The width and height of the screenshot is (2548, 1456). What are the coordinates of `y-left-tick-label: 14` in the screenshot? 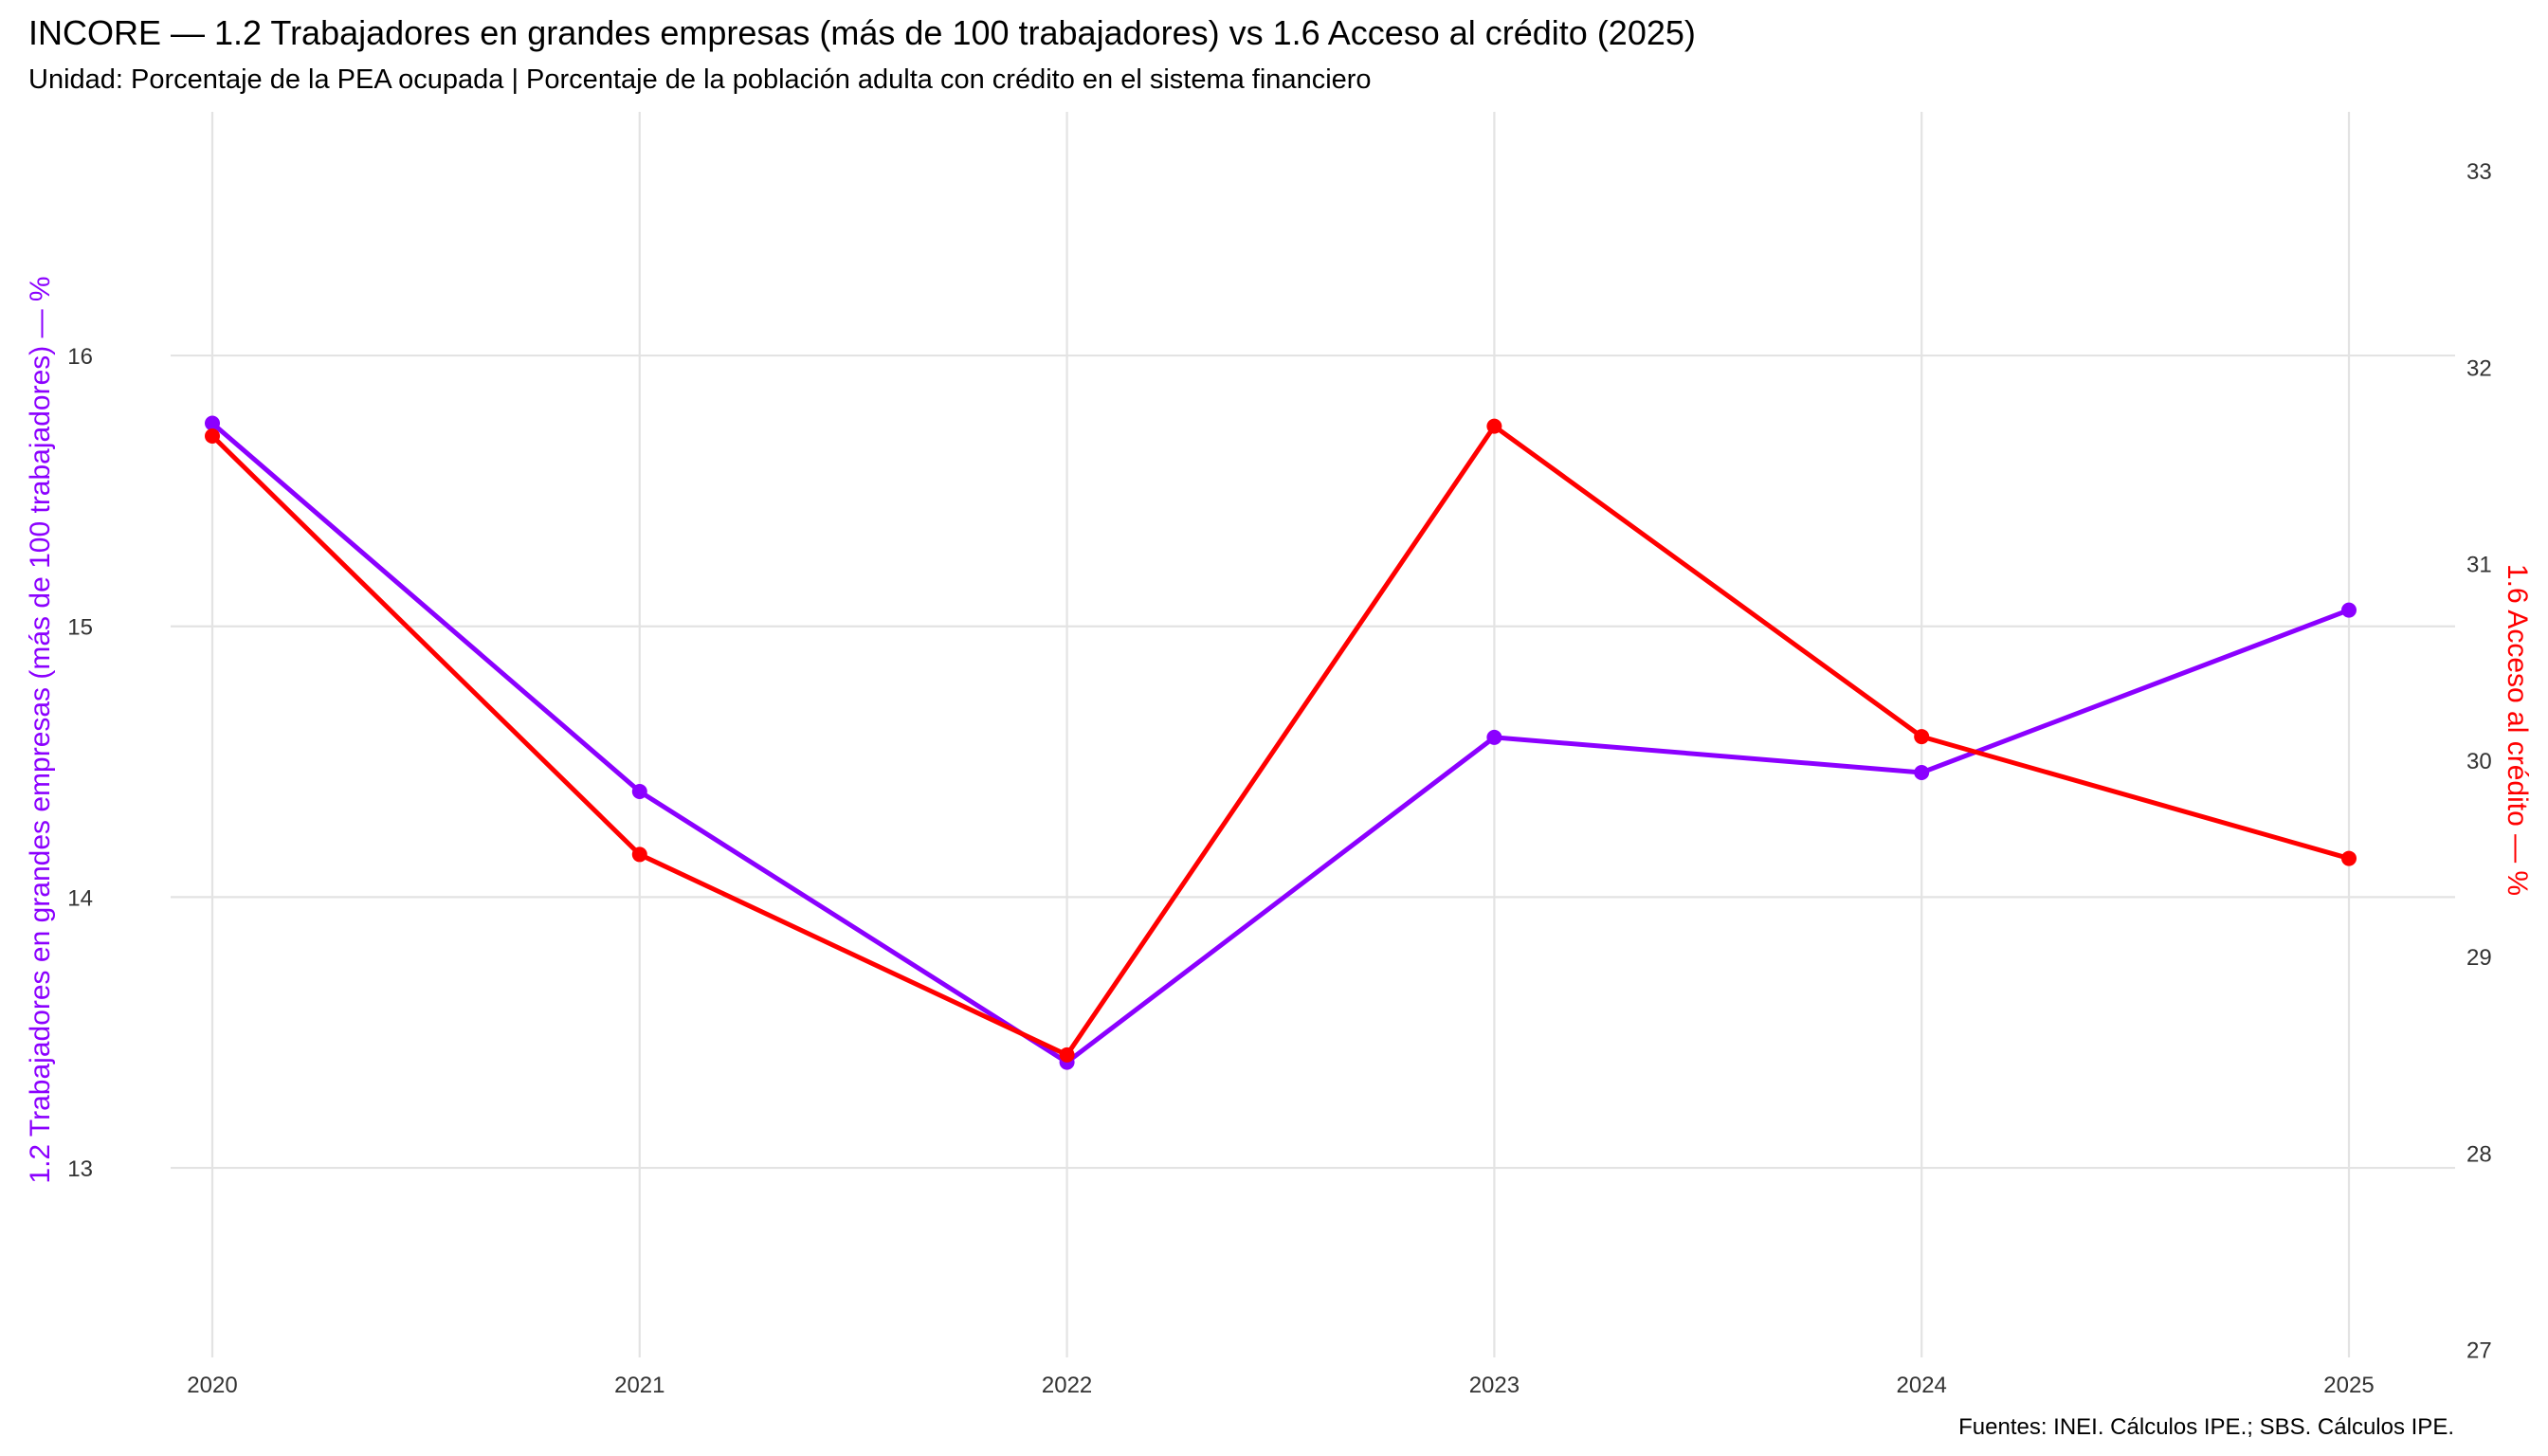 It's located at (80, 898).